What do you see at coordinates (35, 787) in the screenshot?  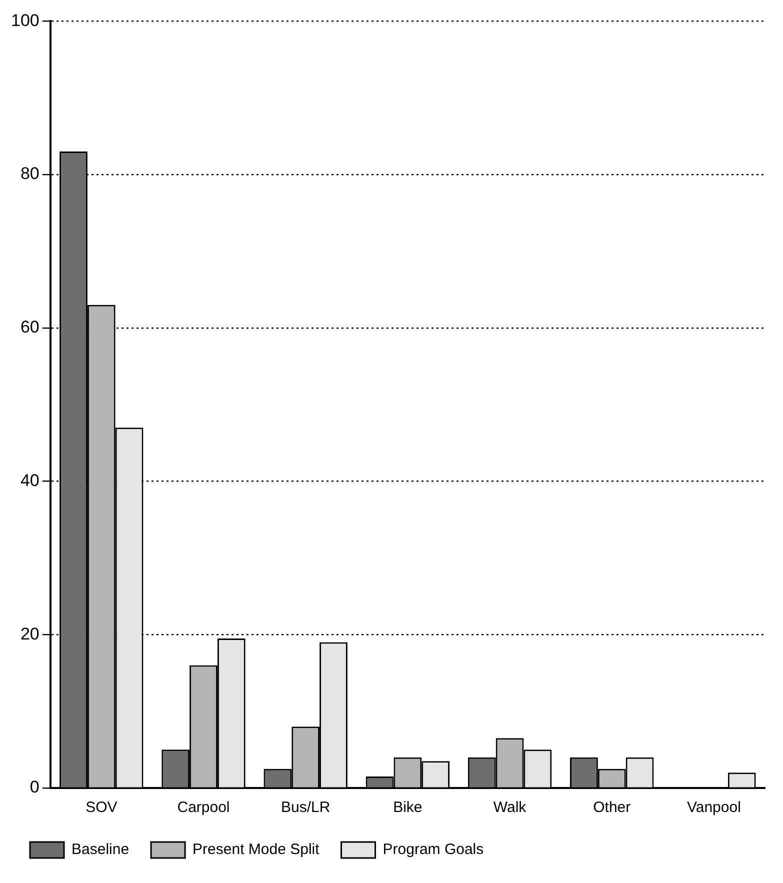 I see `y-tick-label: 0` at bounding box center [35, 787].